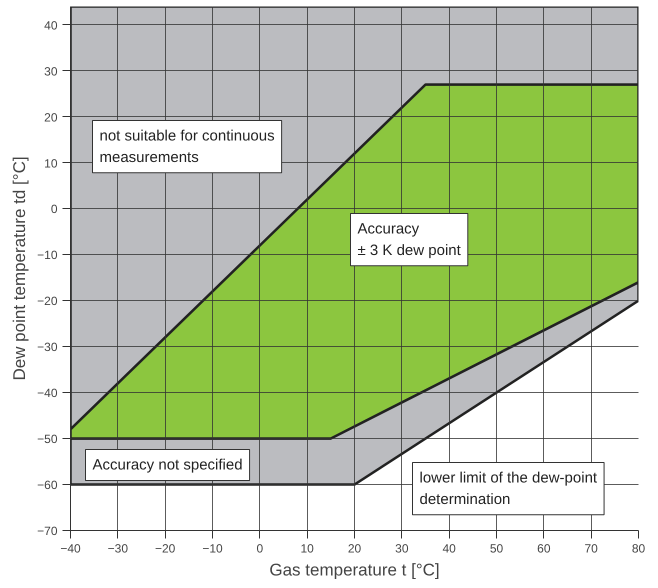 This screenshot has width=658, height=588. I want to click on x-tick-label: 70, so click(591, 549).